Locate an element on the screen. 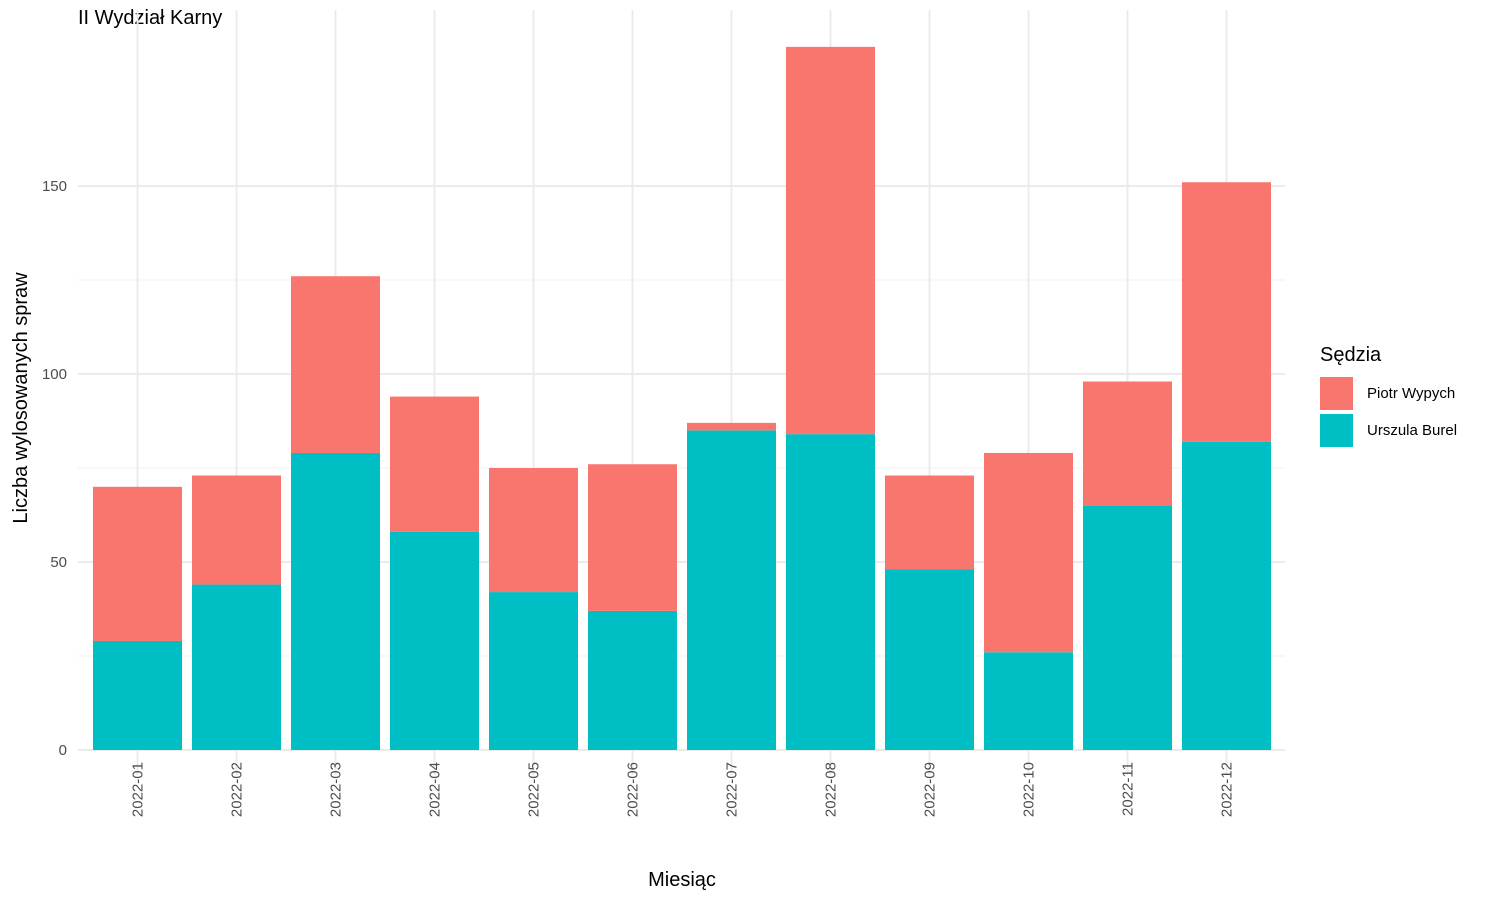  x-tick-label: 2022-08 is located at coordinates (831, 789).